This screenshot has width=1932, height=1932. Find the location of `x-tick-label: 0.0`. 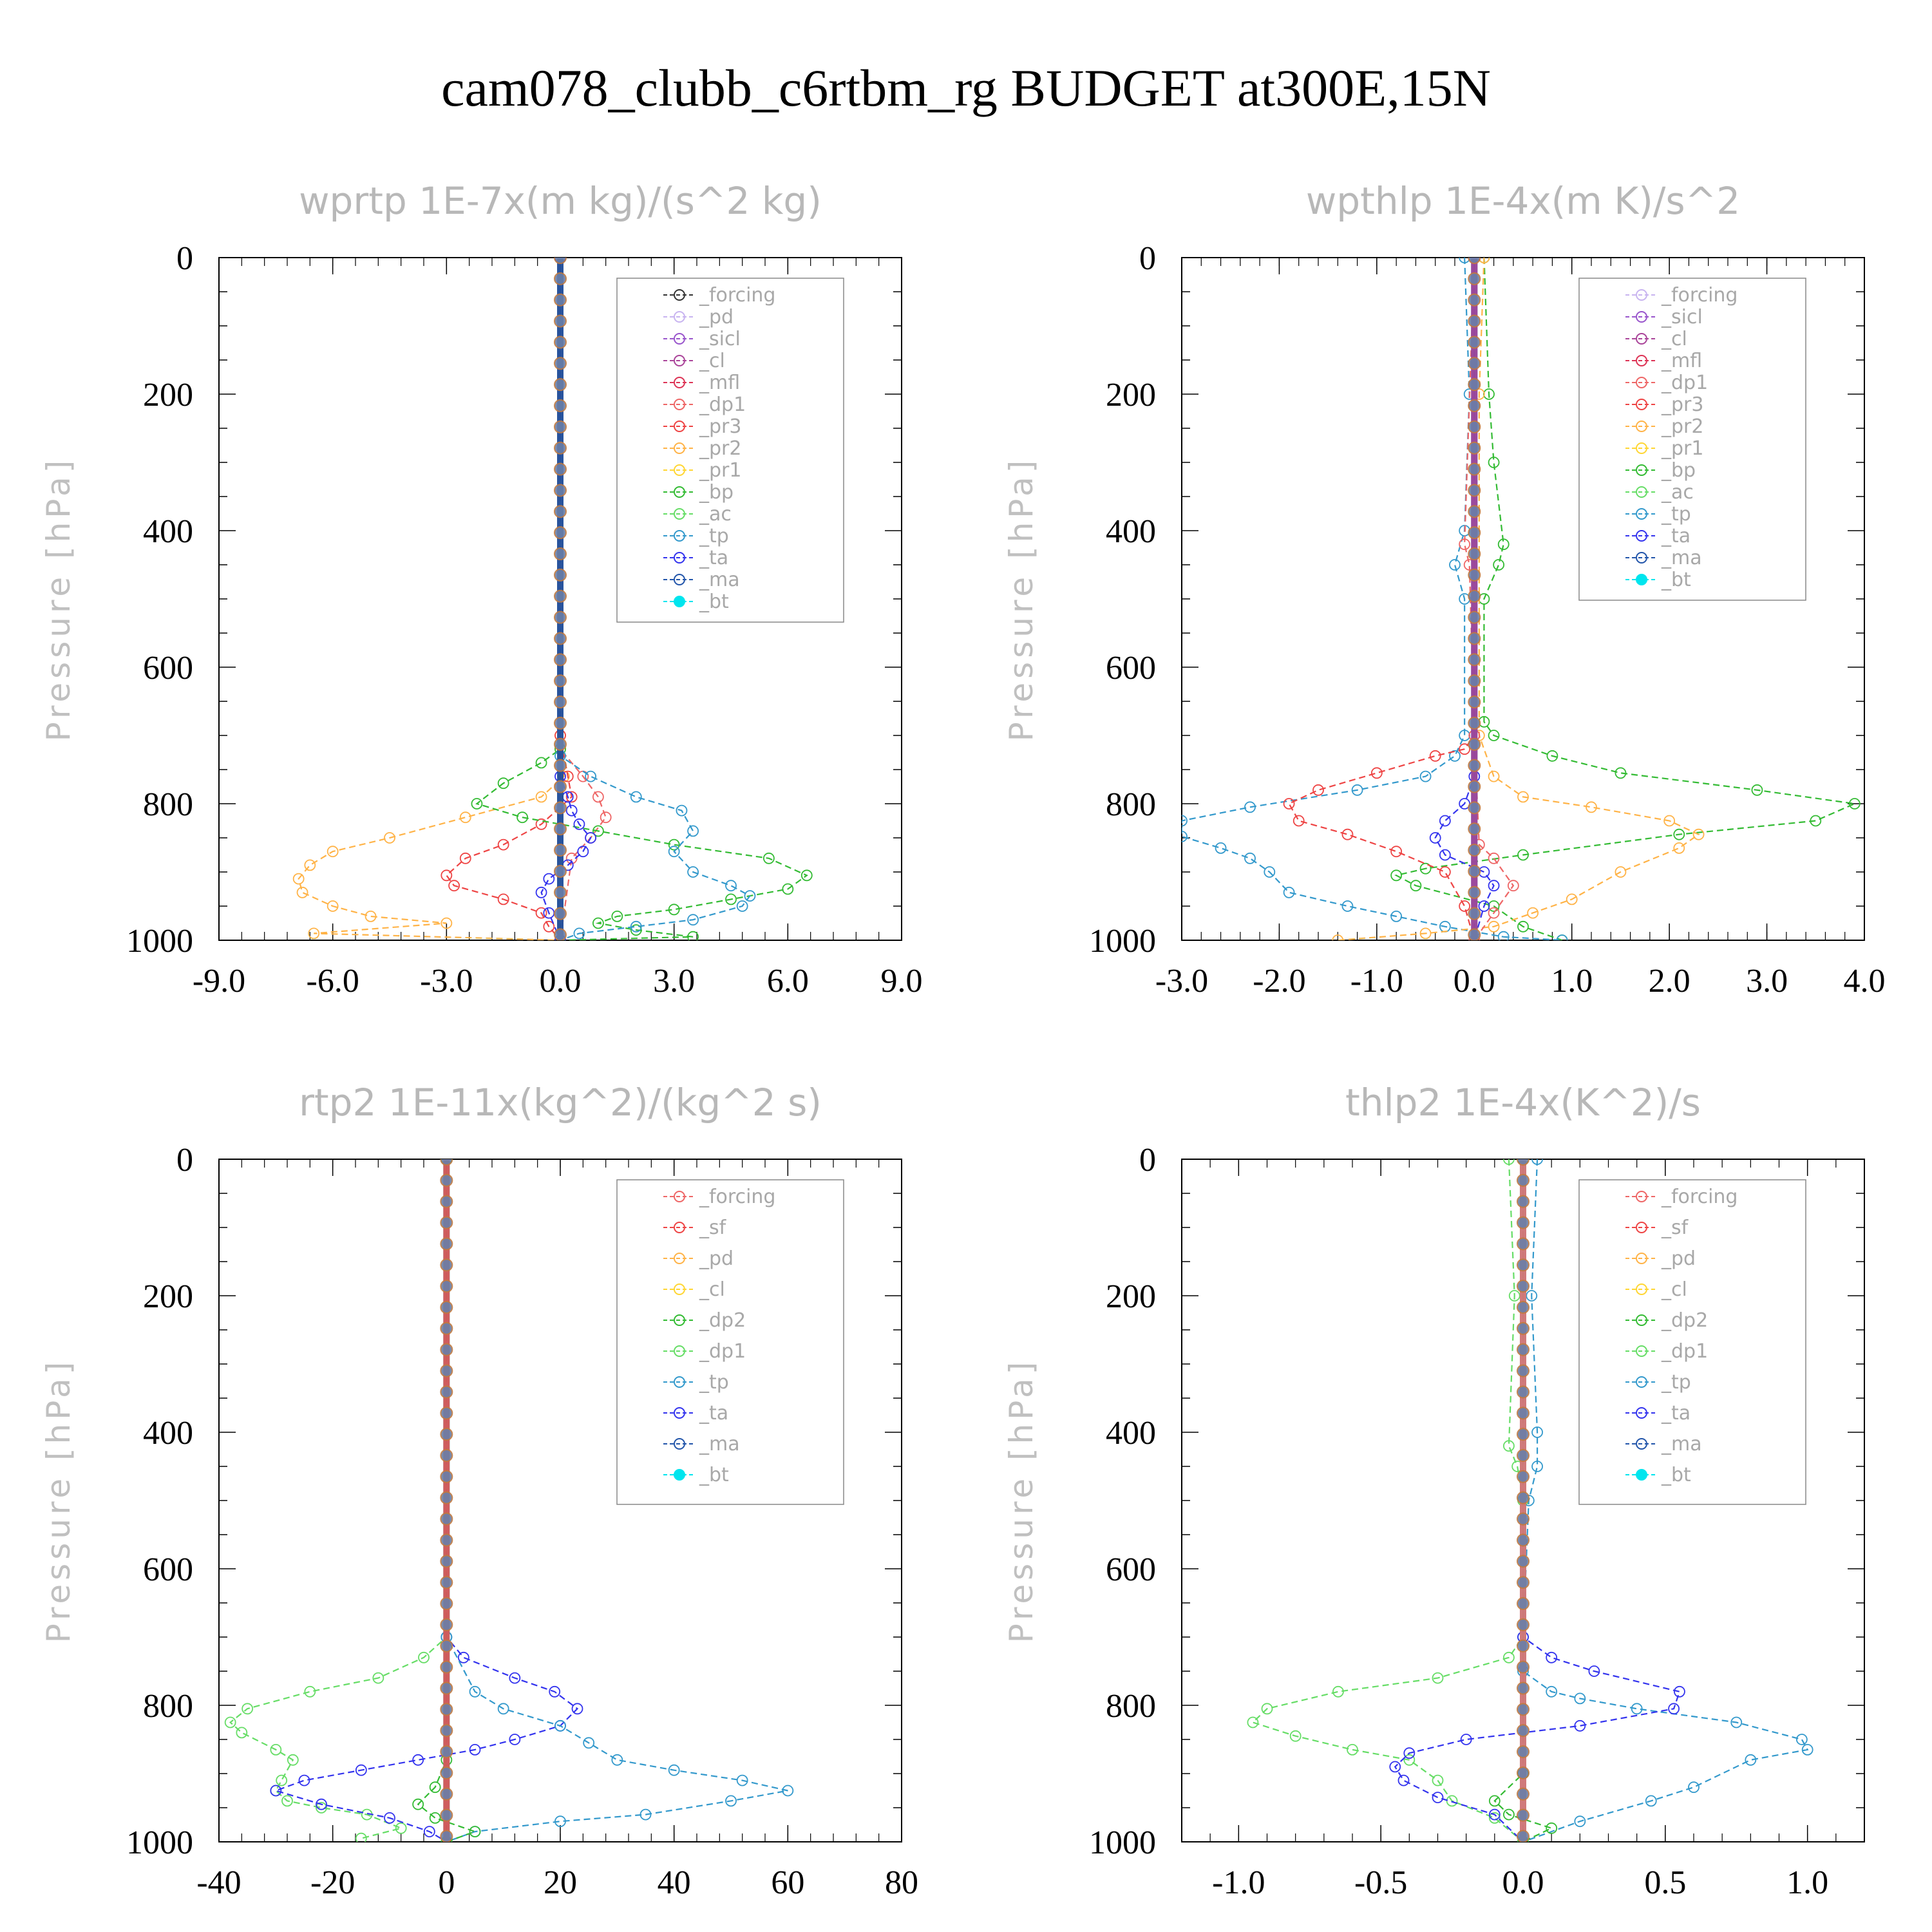

x-tick-label: 0.0 is located at coordinates (561, 981).